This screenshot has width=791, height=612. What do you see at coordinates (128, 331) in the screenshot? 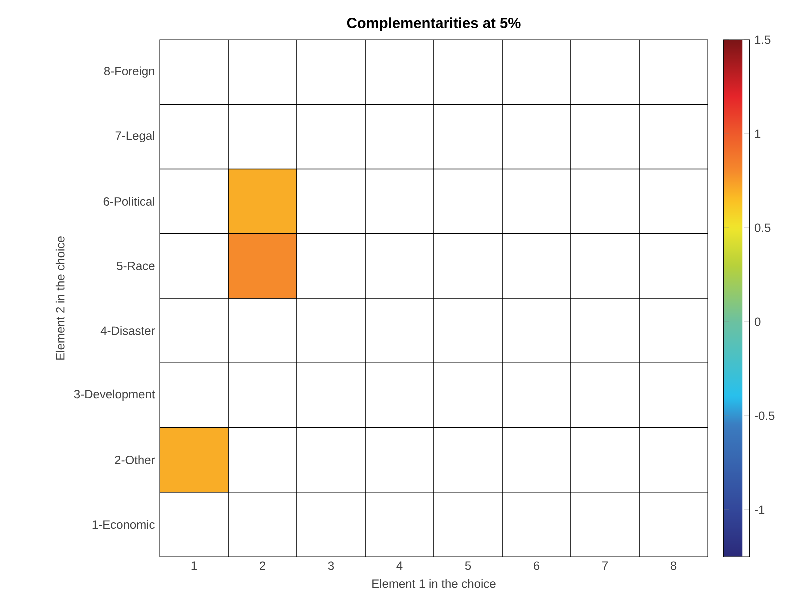
I see `y-tick-label: 4-Disaster` at bounding box center [128, 331].